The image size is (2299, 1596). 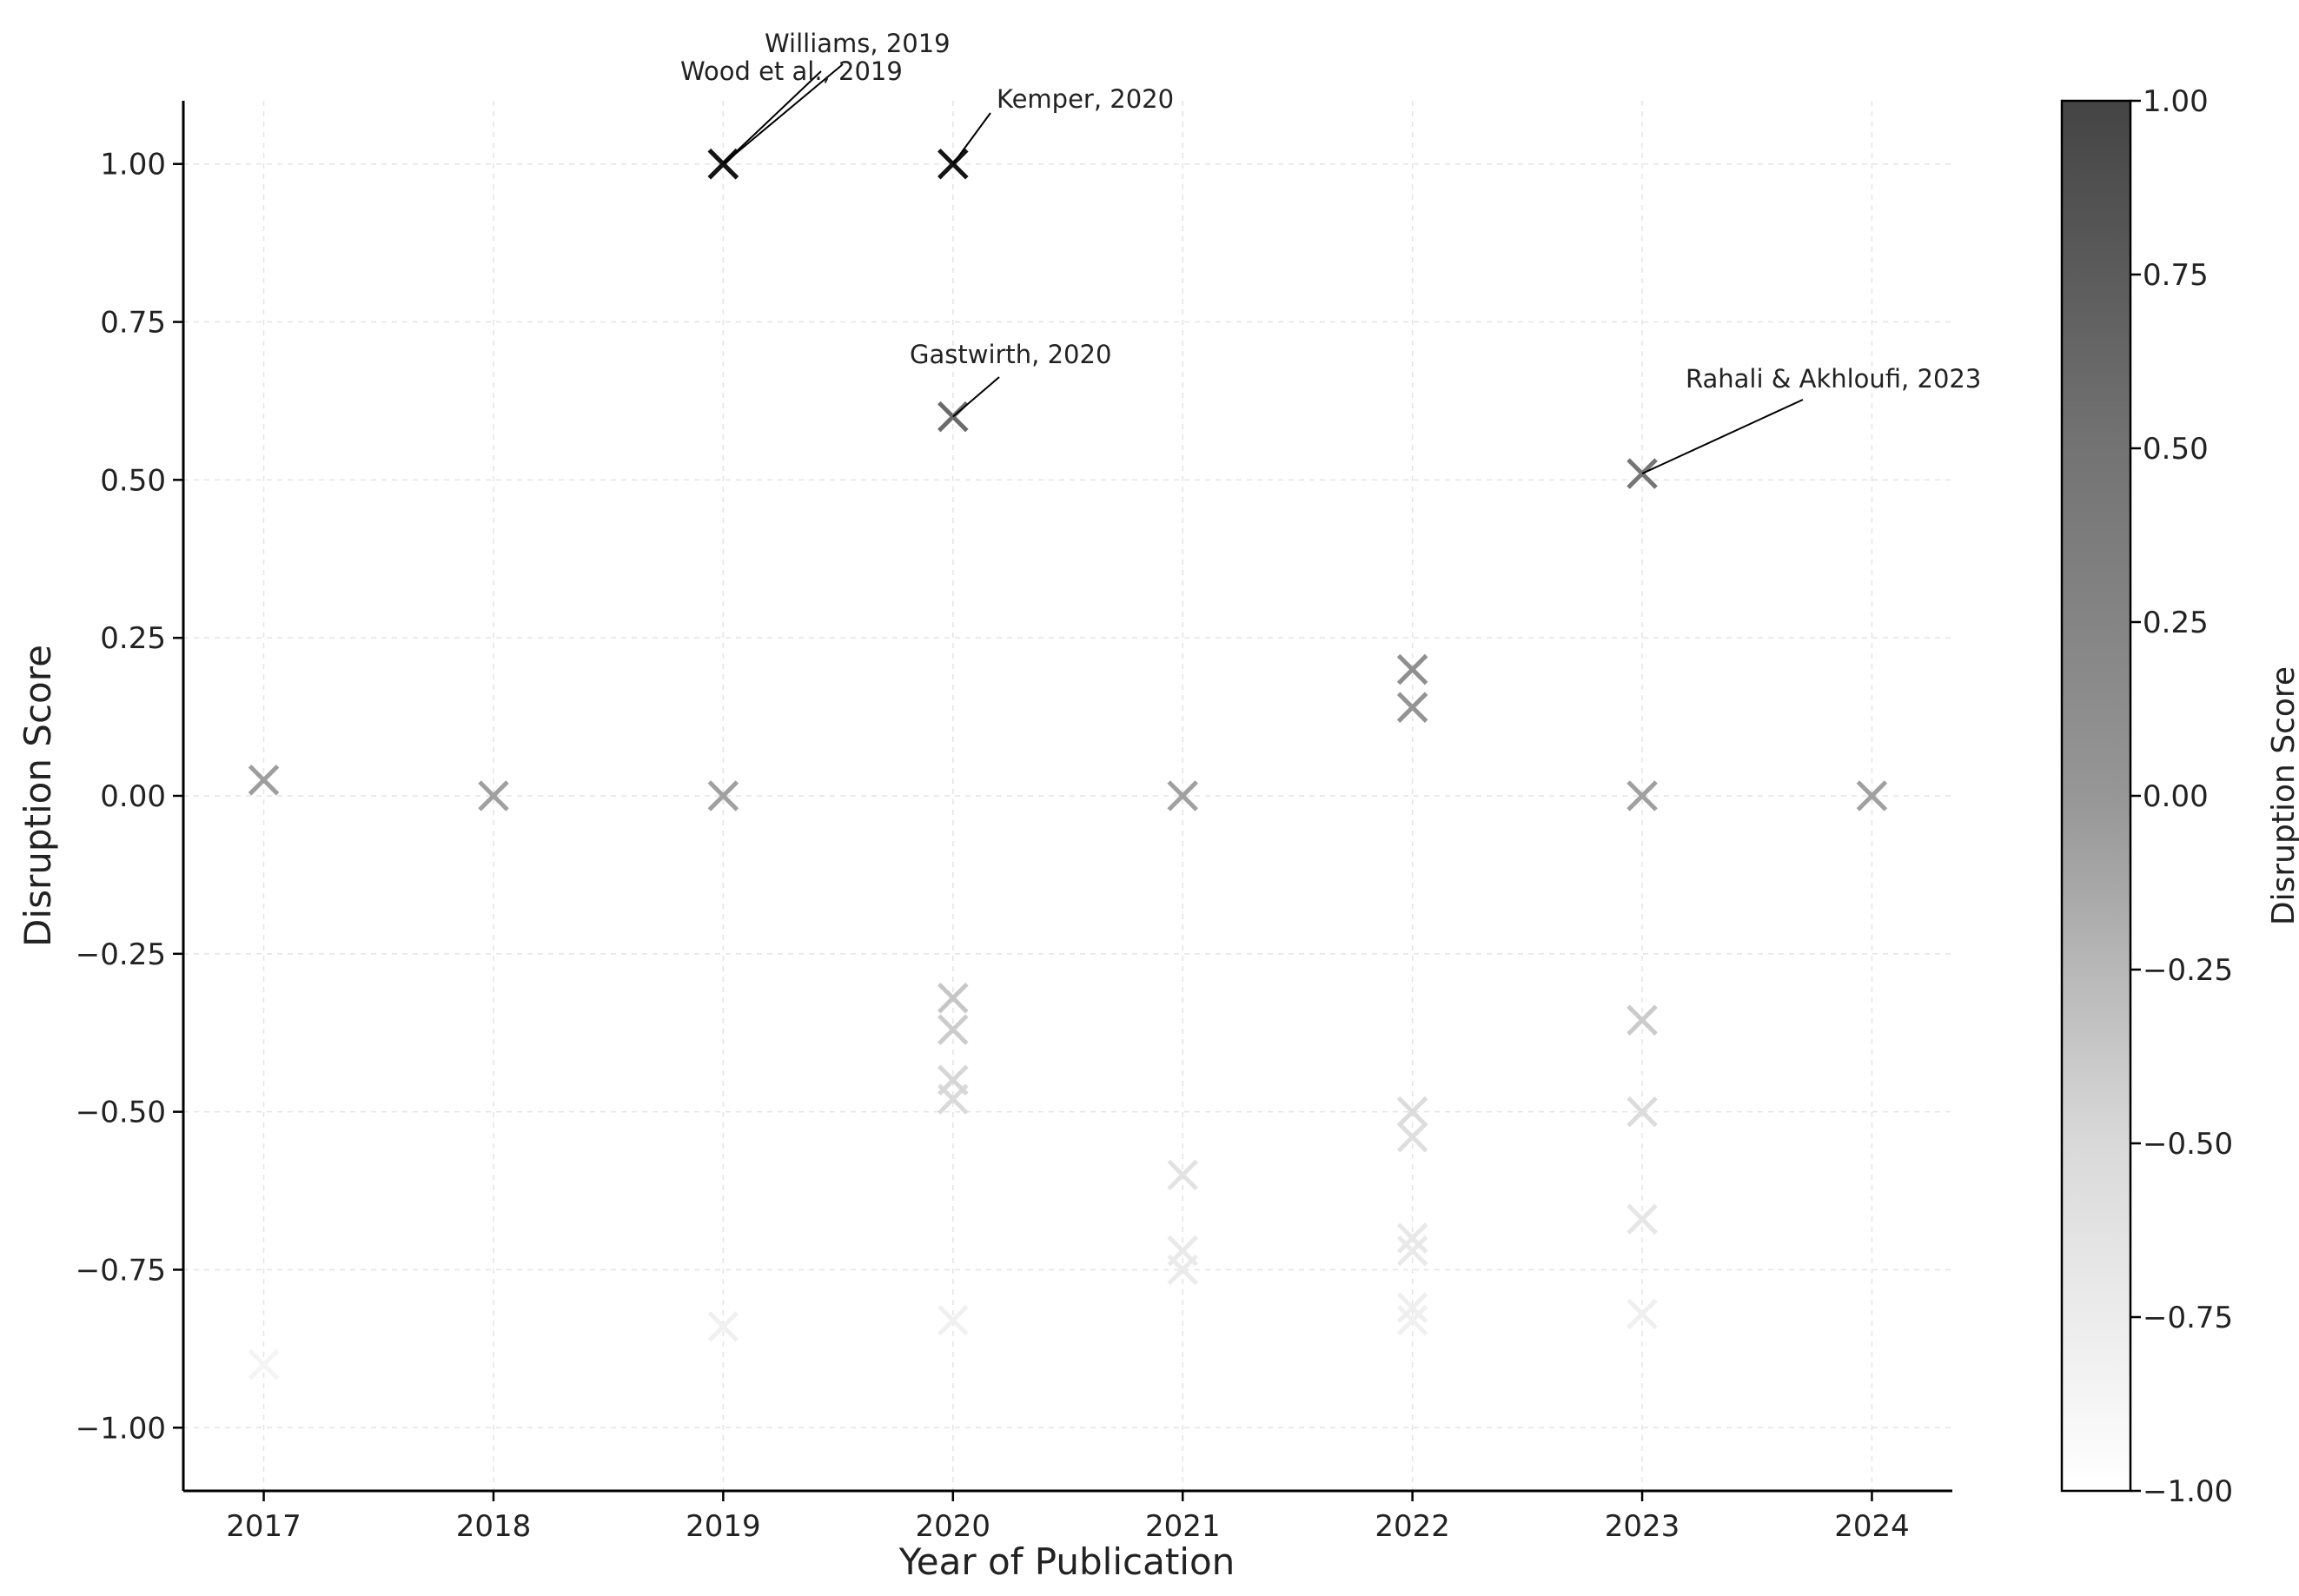 I want to click on x-tick-label: 2021, so click(x=1183, y=1526).